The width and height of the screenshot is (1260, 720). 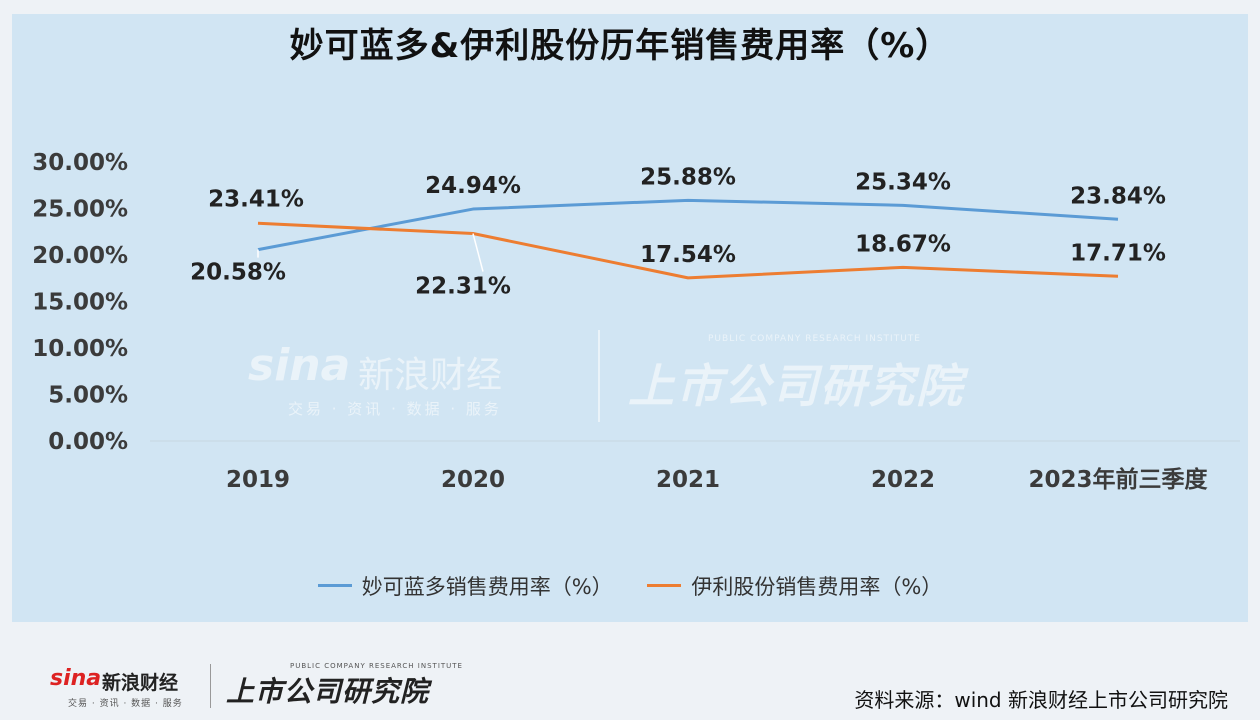 I want to click on y-tick-label: 5.00%, so click(x=88, y=396).